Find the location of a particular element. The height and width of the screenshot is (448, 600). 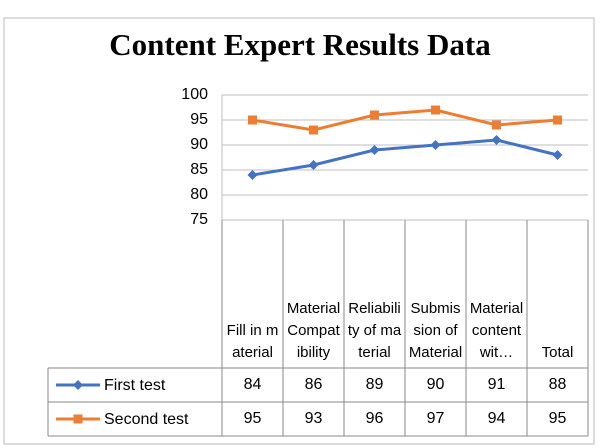

category-label: Submission of Material is located at coordinates (435, 330).